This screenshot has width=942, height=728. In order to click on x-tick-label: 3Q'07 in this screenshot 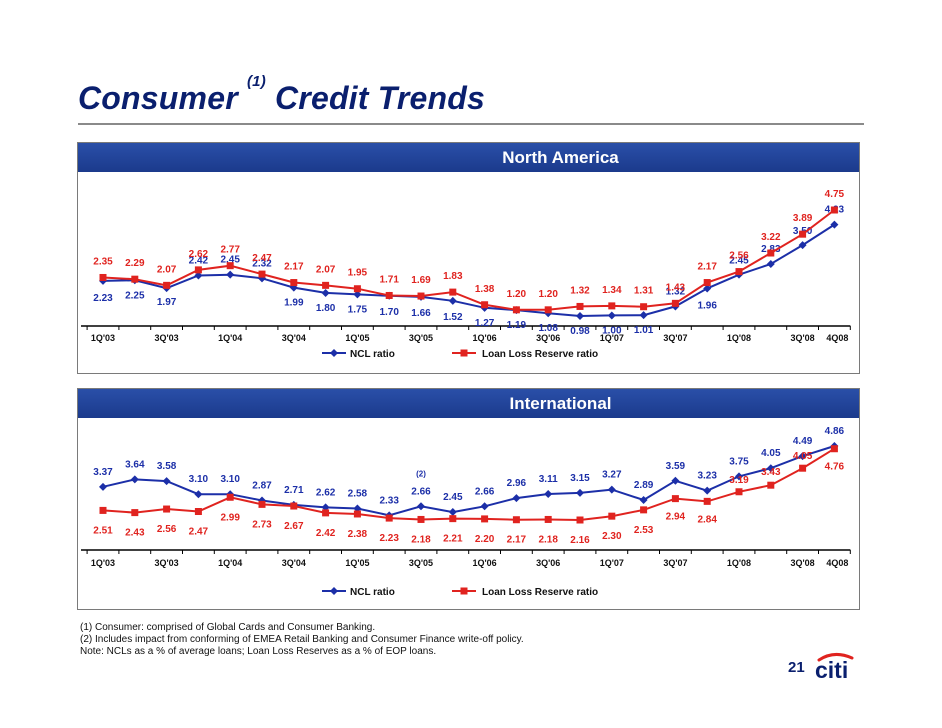, I will do `click(675, 563)`.